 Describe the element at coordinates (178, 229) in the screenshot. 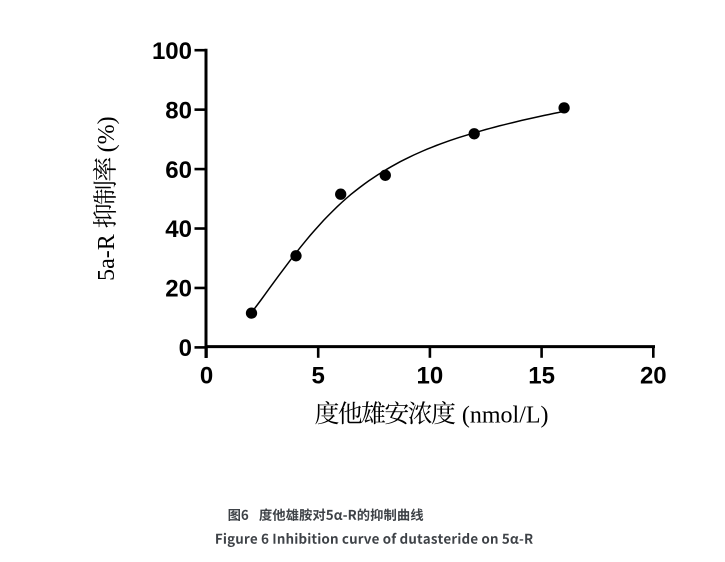

I see `svg-text: 40` at that location.